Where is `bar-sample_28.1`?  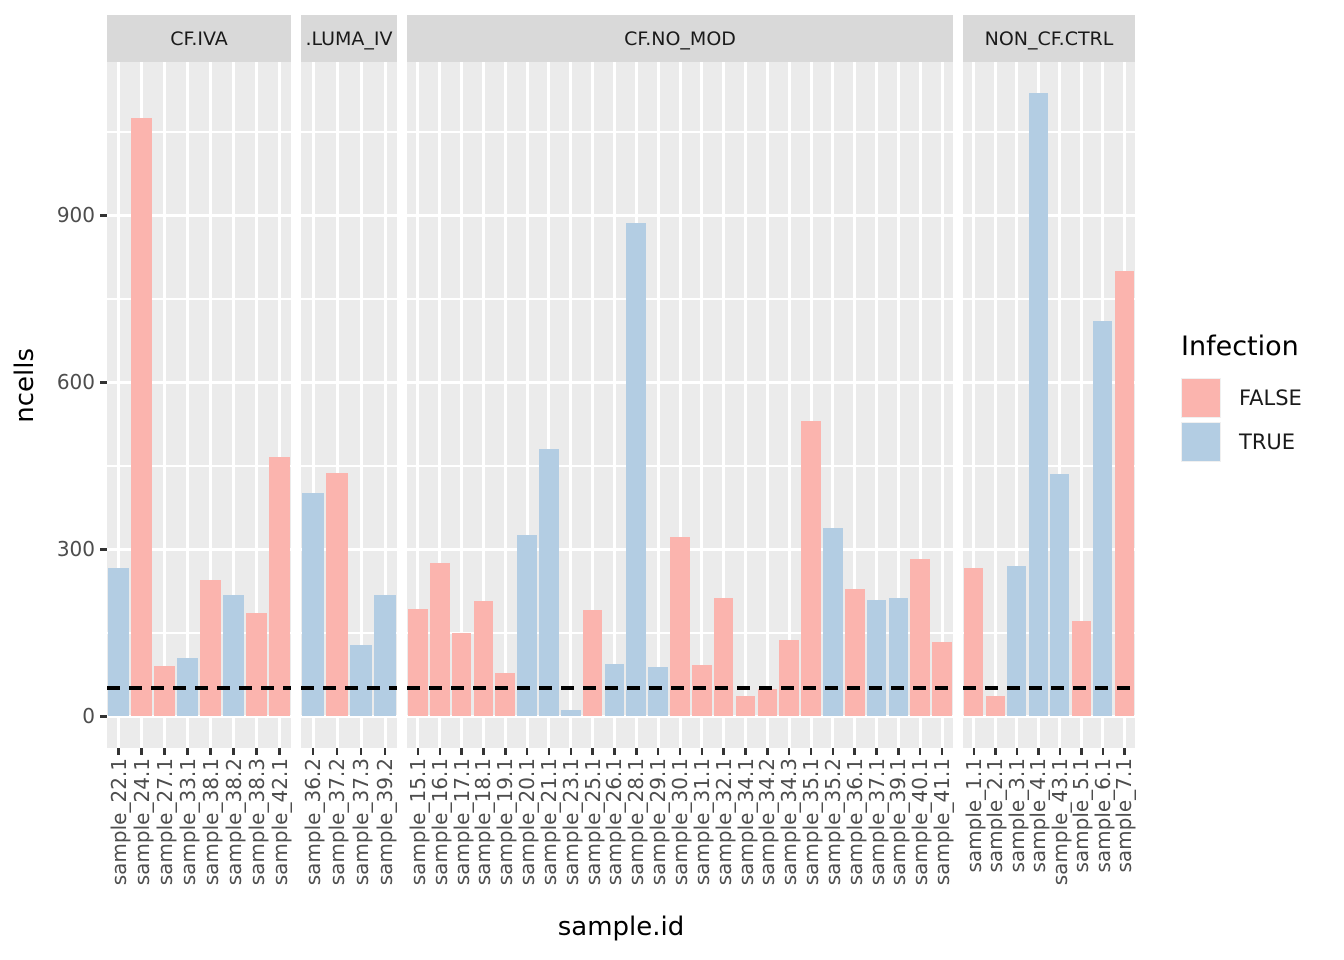
bar-sample_28.1 is located at coordinates (636, 469).